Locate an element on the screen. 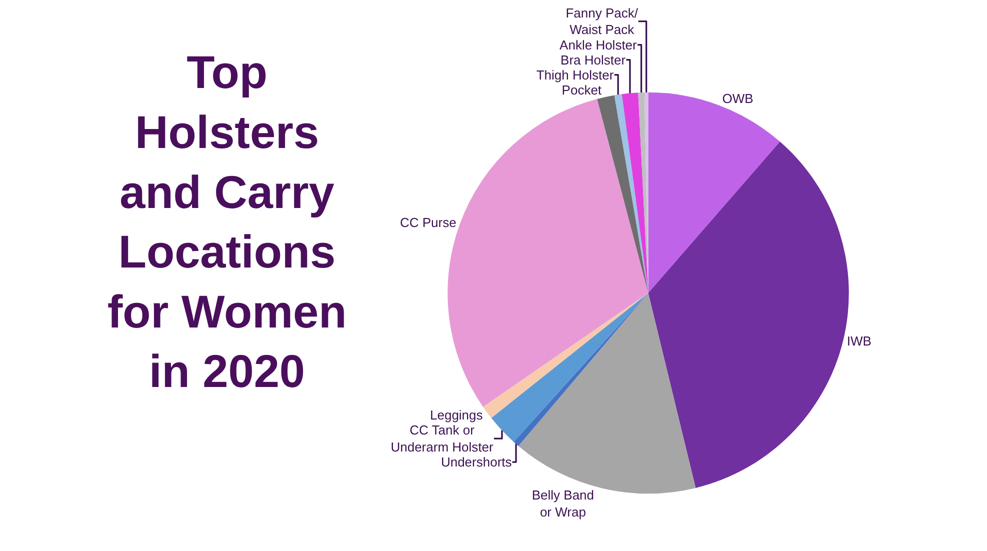  slice-label: Leggings is located at coordinates (457, 415).